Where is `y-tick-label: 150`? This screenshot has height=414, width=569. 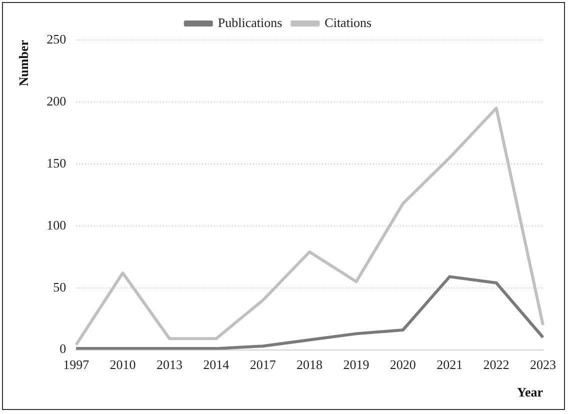 y-tick-label: 150 is located at coordinates (56, 162).